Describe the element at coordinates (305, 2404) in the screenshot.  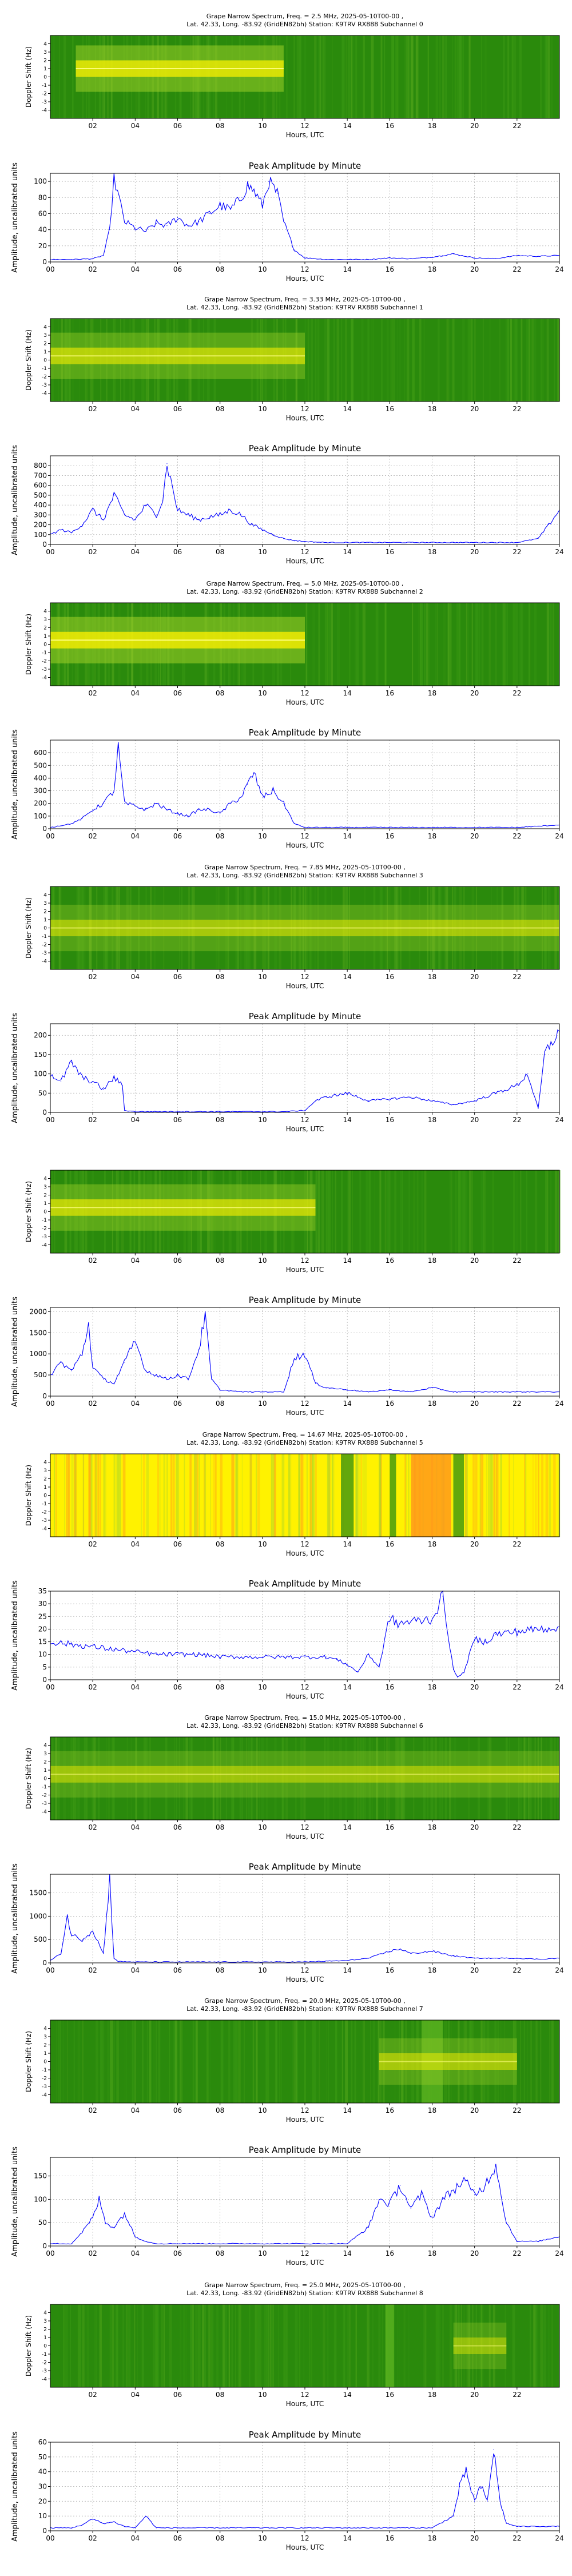
I see `x-axis-label: Hours, UTC` at that location.